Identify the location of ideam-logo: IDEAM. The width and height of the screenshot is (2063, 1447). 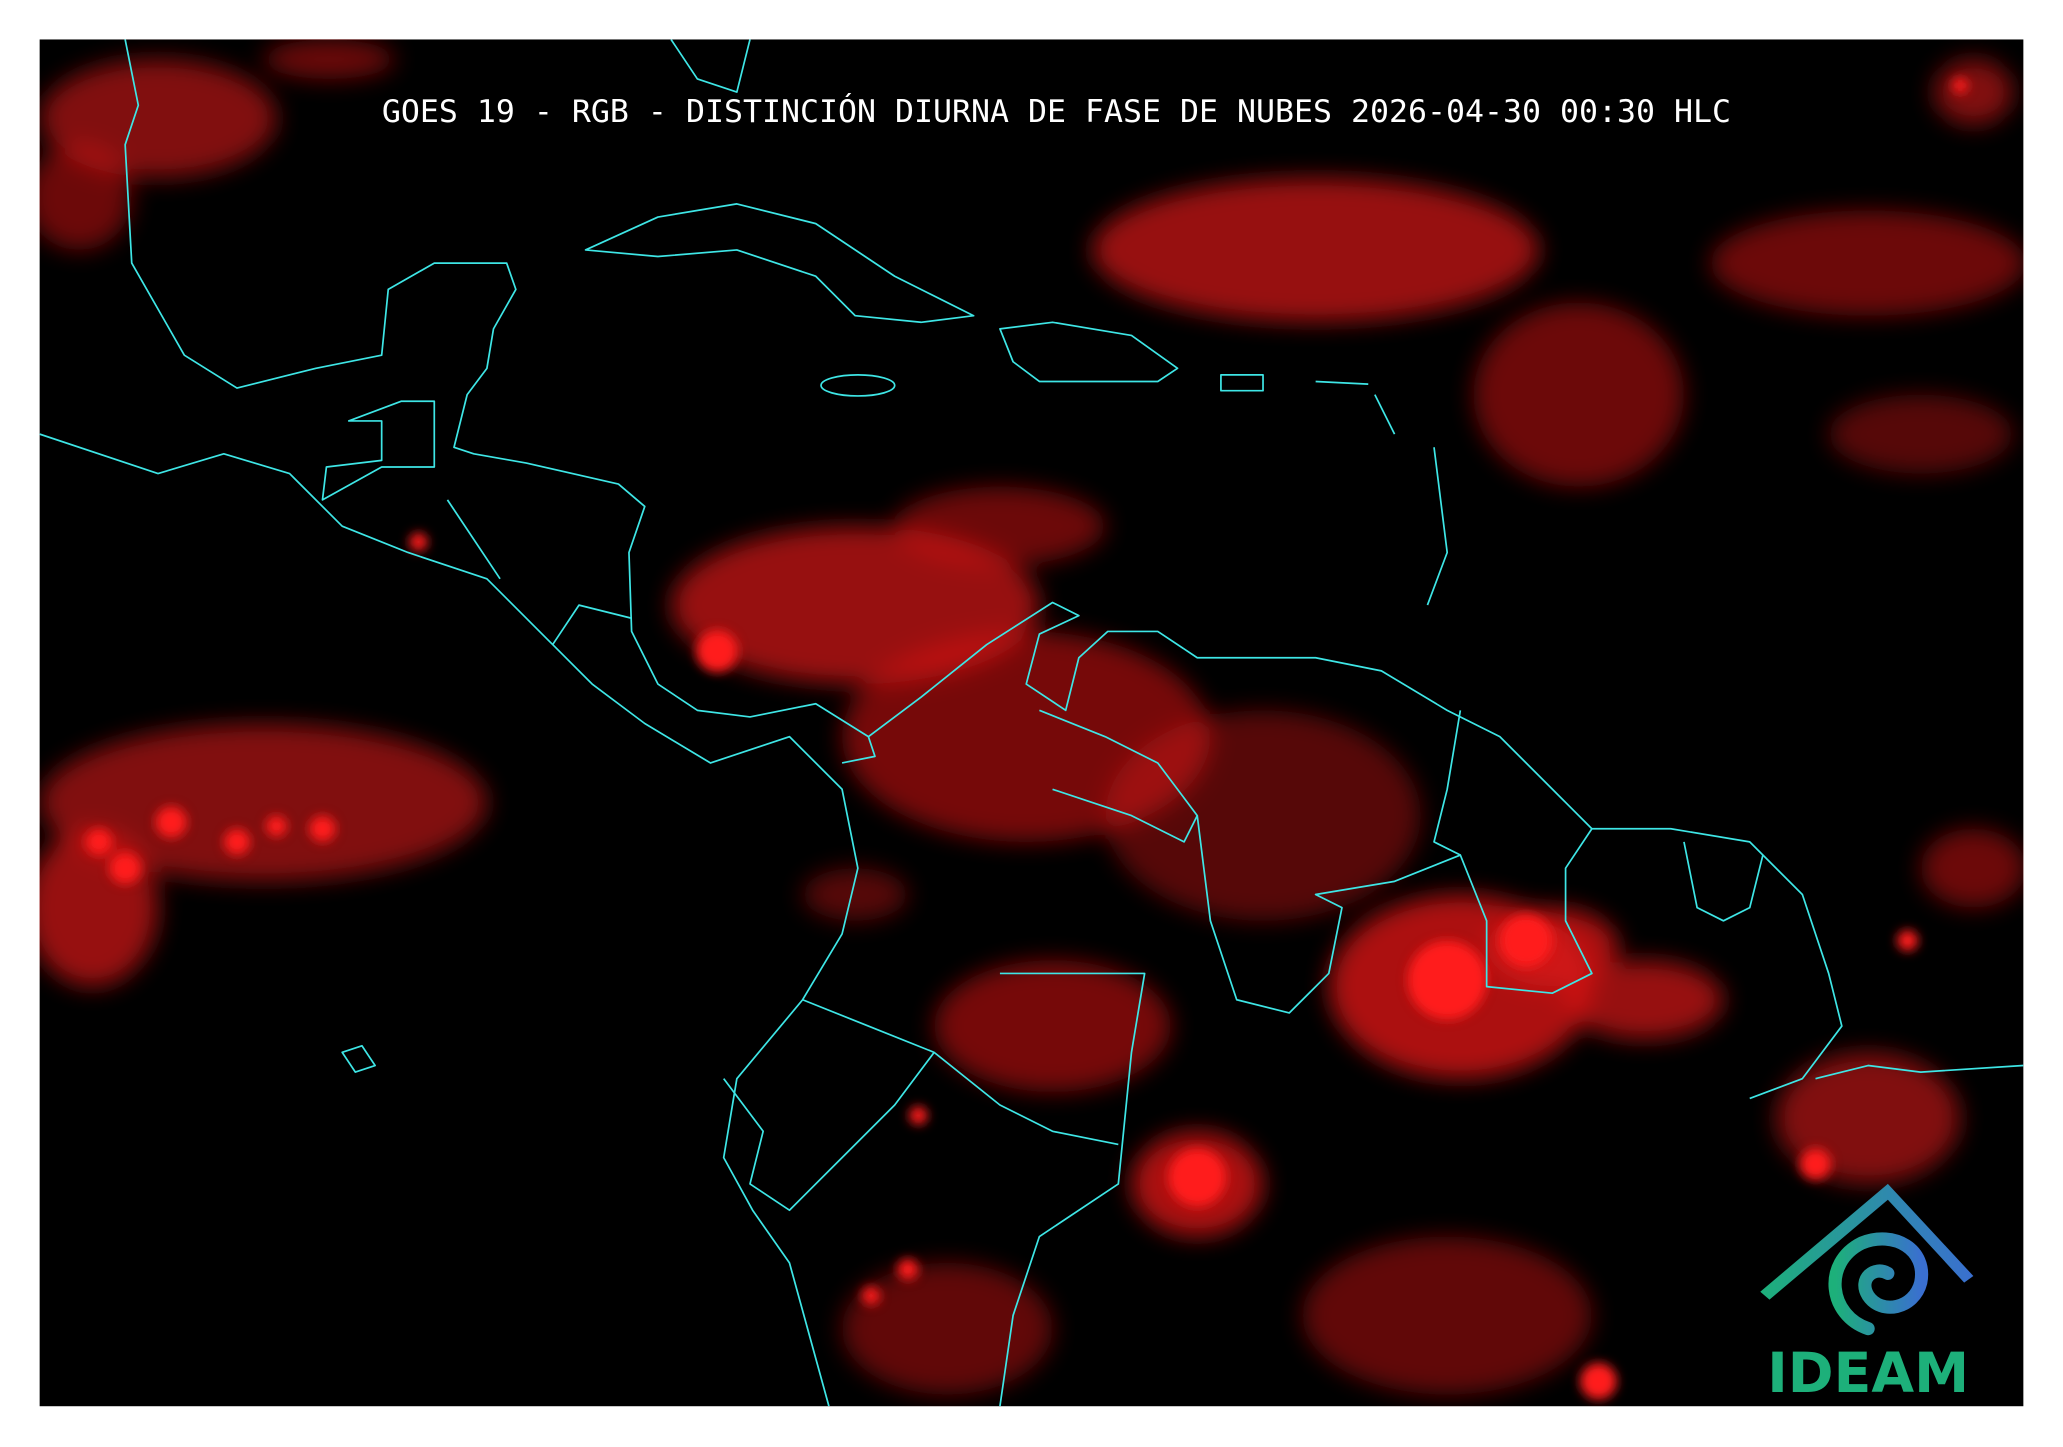
(1867, 1294).